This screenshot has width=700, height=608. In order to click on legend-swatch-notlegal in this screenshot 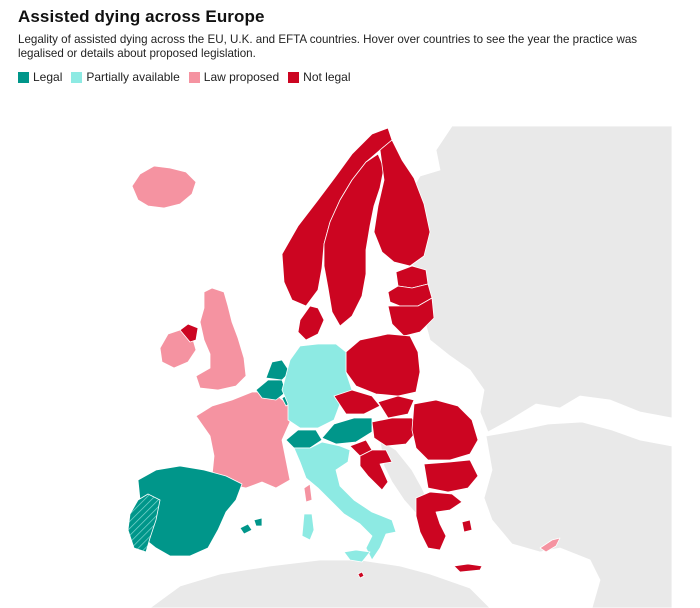, I will do `click(294, 77)`.